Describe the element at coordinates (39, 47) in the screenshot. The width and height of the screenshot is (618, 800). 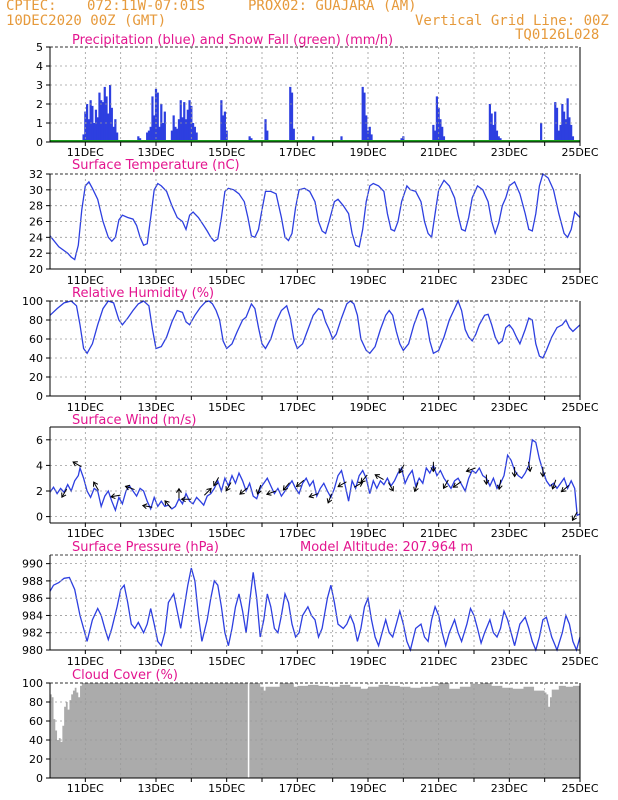
I see `y-tick-label: 5` at that location.